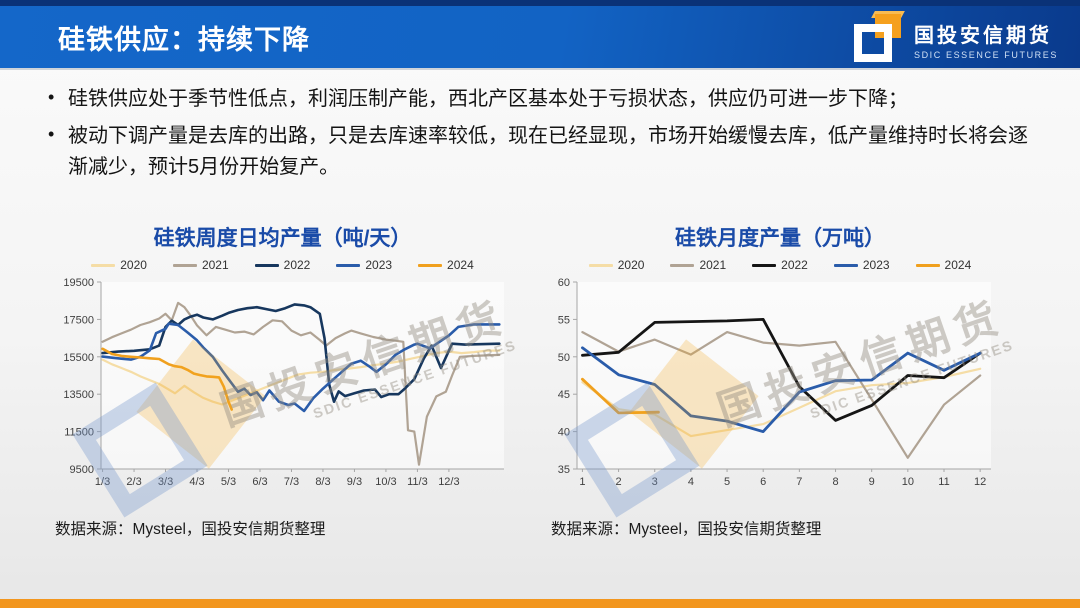  I want to click on company-logo-icon, so click(878, 37).